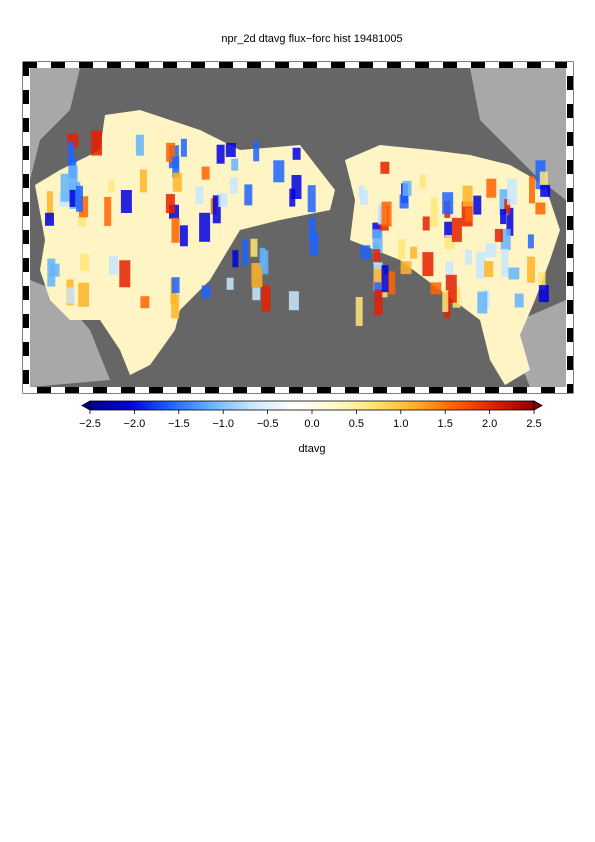 Image resolution: width=595 pixels, height=842 pixels. Describe the element at coordinates (86, 405) in the screenshot. I see `colorbar-low-arrow` at that location.